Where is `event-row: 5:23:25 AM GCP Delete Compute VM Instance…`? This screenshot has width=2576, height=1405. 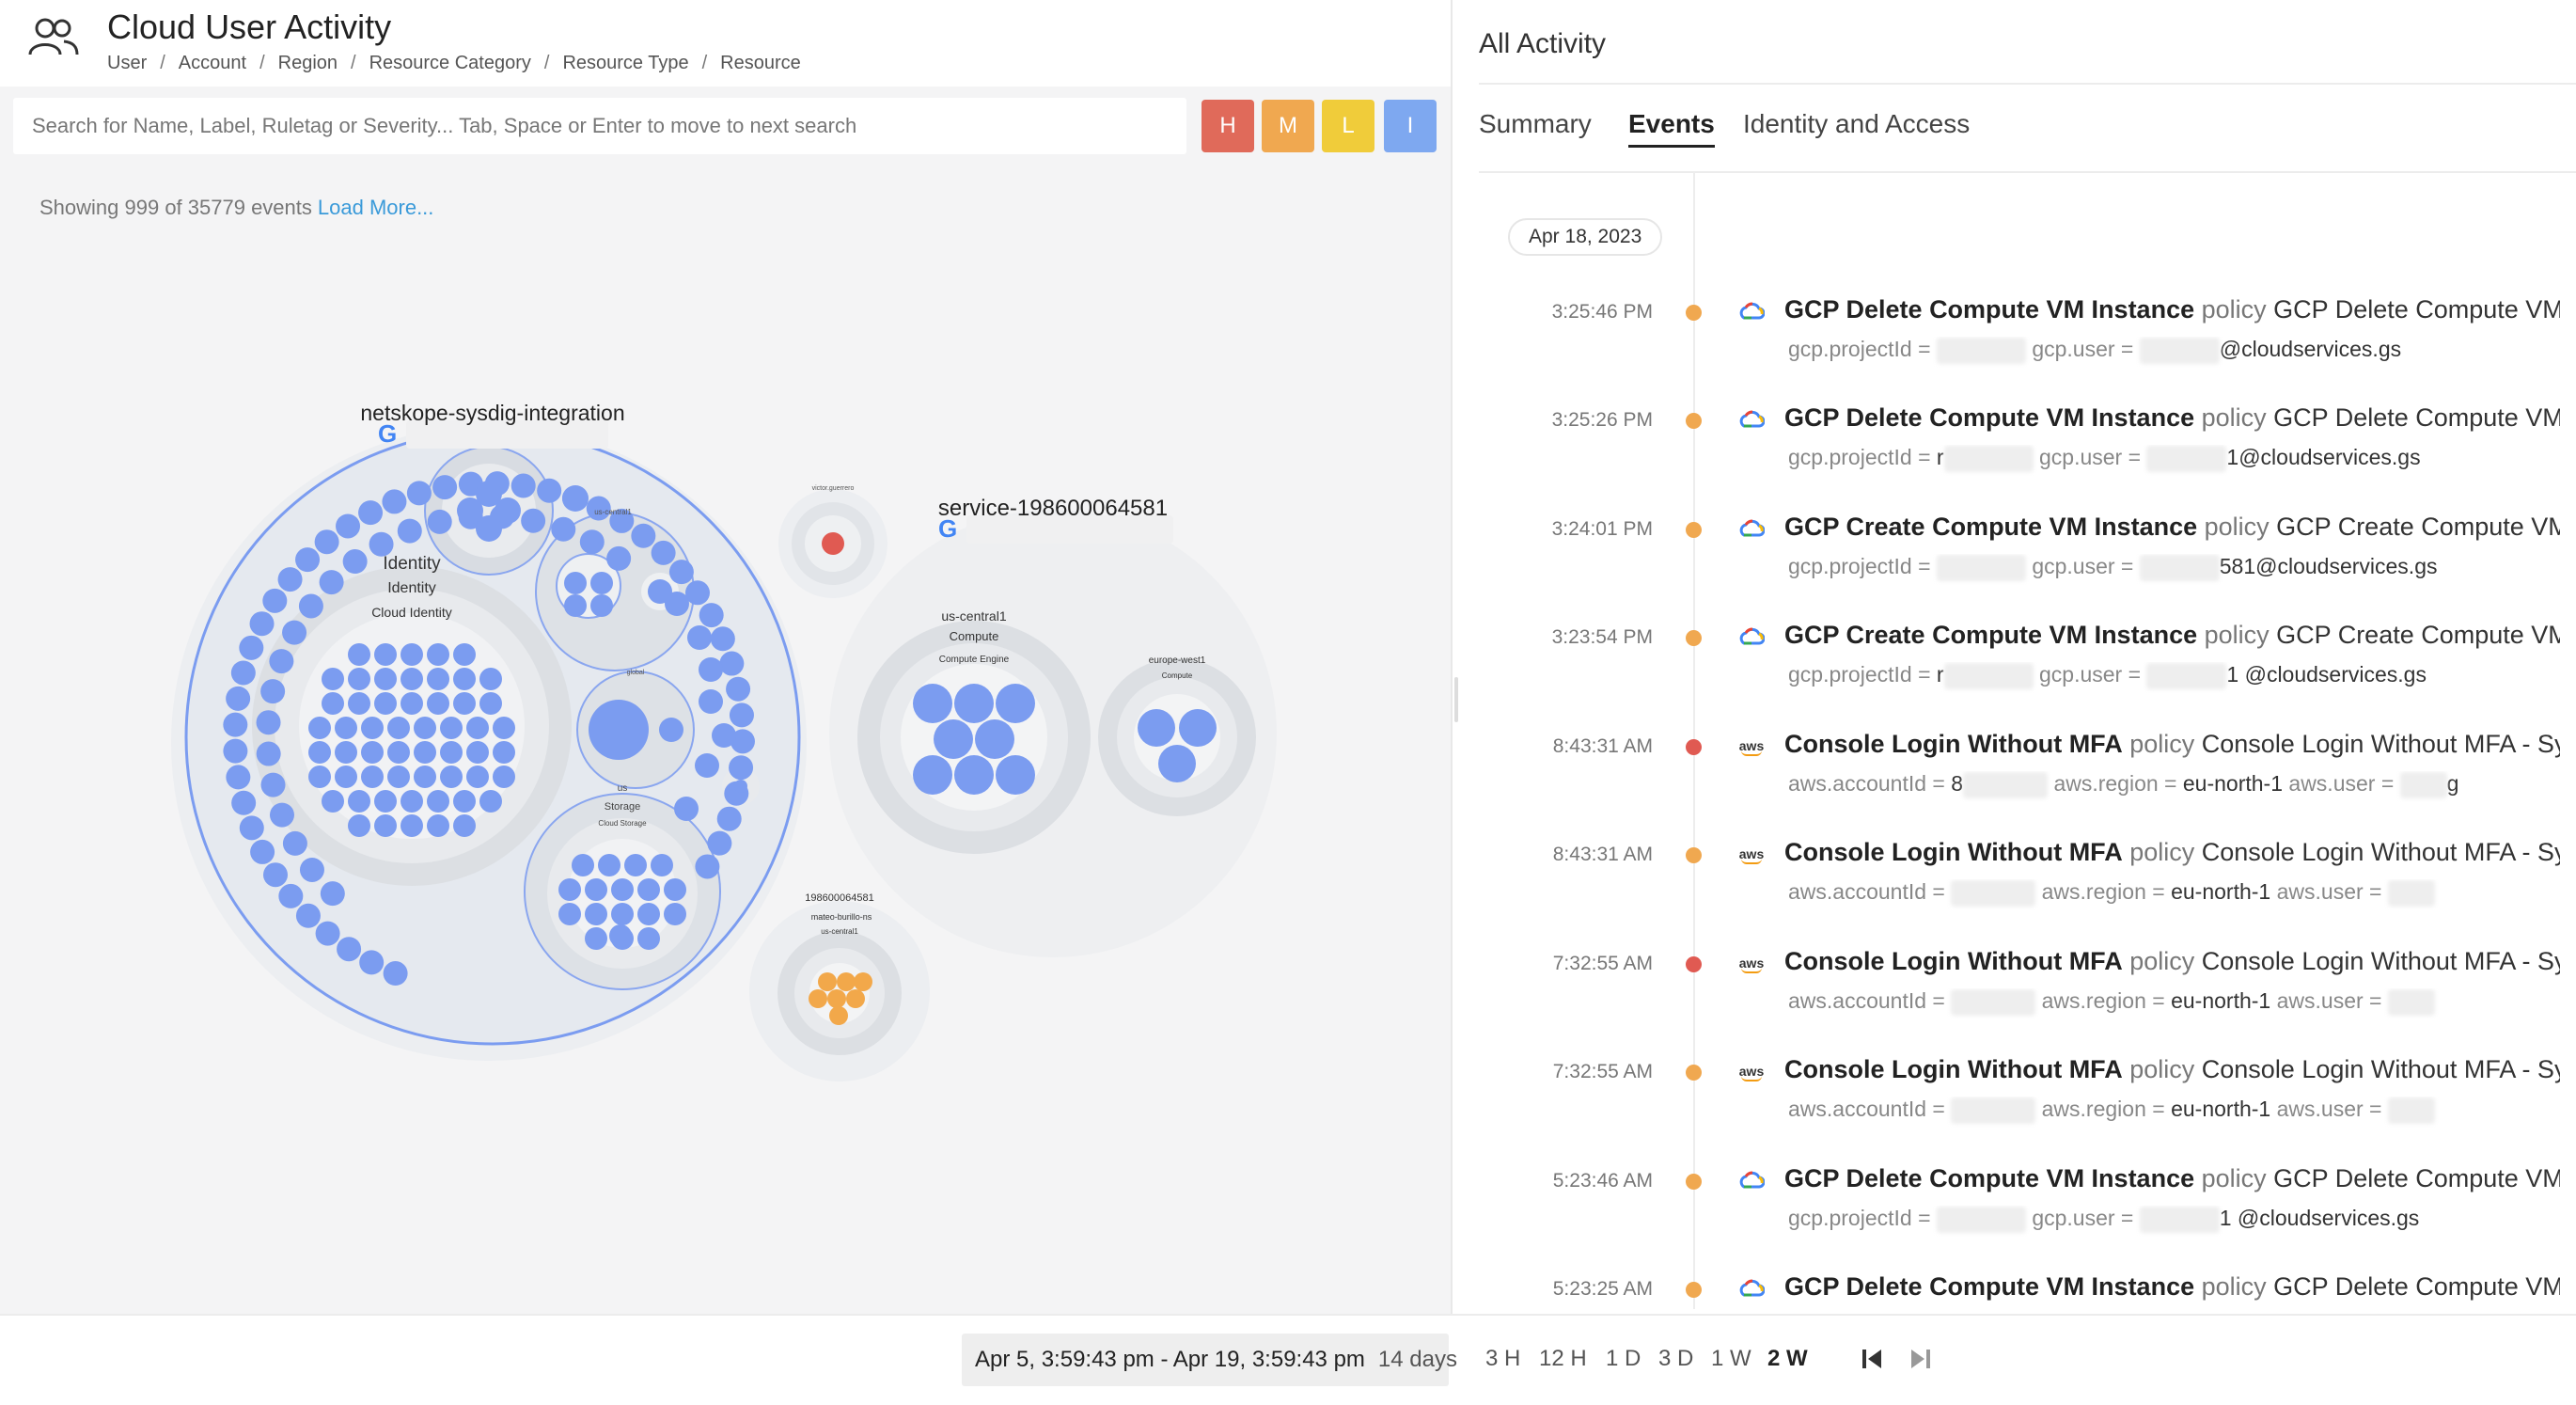 event-row: 5:23:25 AM GCP Delete Compute VM Instance… is located at coordinates (1288, 1323).